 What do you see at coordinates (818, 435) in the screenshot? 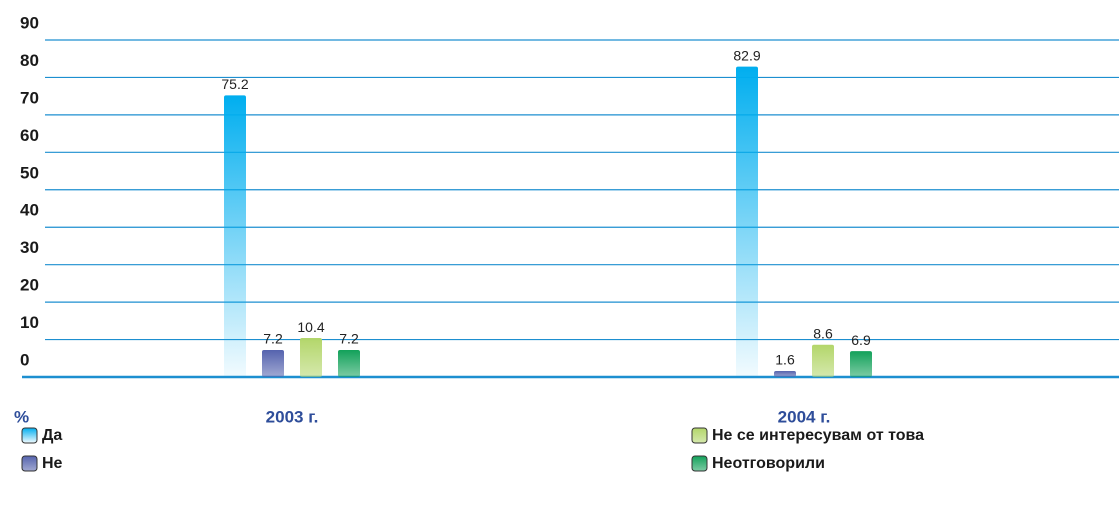
I see `legend-label: Не се интересувам от това` at bounding box center [818, 435].